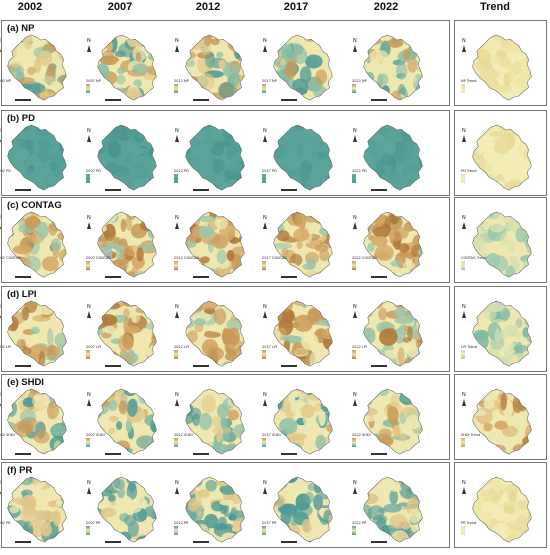 This screenshot has width=550, height=555. I want to click on legend-contag-trend: CONTAG Trend, so click(473, 263).